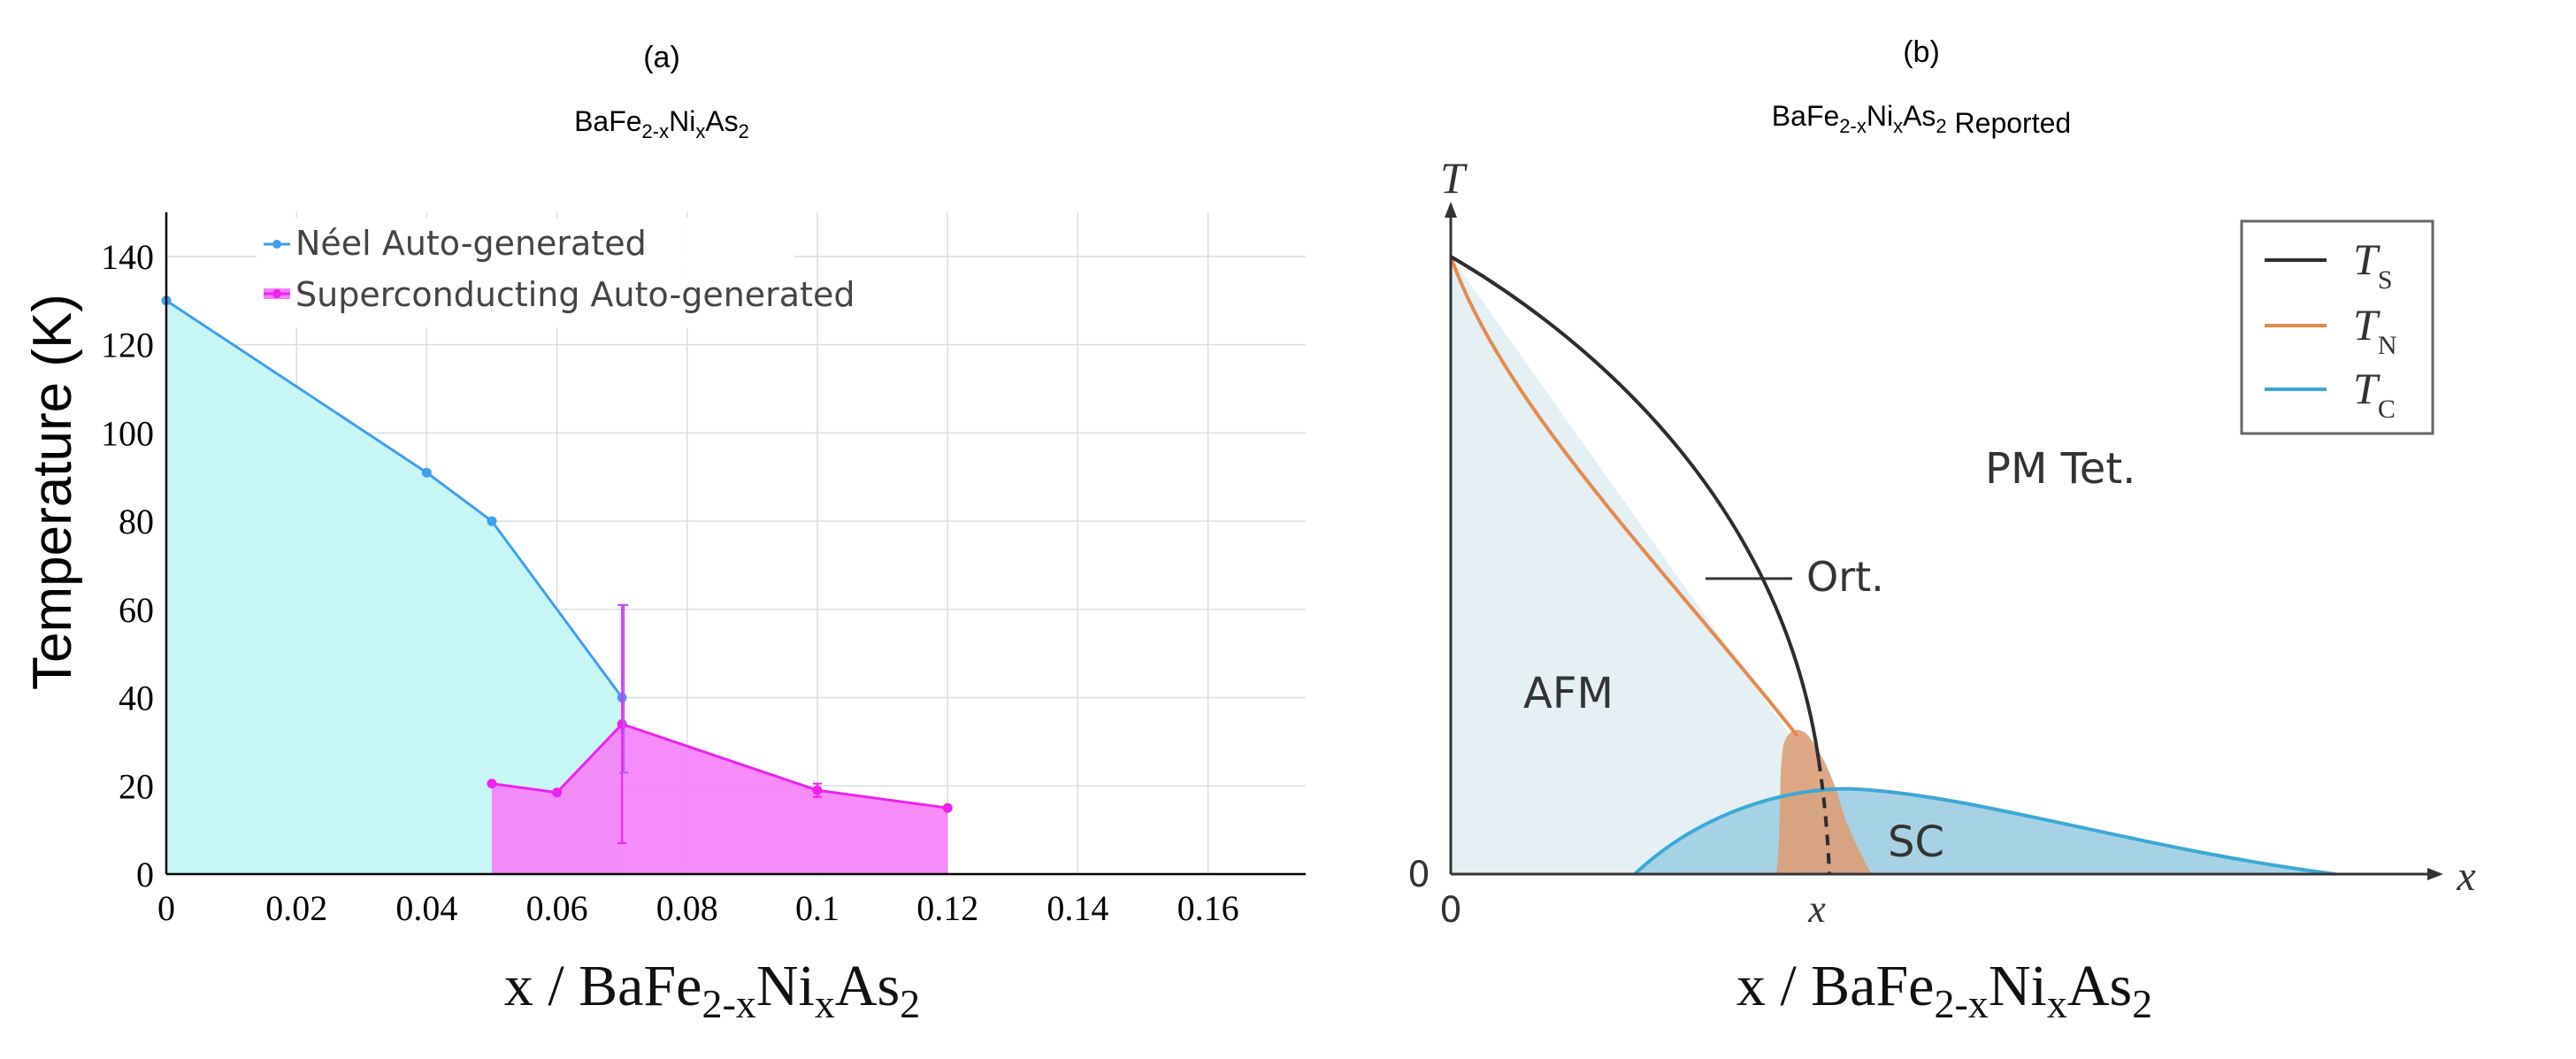 This screenshot has width=2576, height=1059. What do you see at coordinates (1451, 210) in the screenshot?
I see `b-y-axis-arrow` at bounding box center [1451, 210].